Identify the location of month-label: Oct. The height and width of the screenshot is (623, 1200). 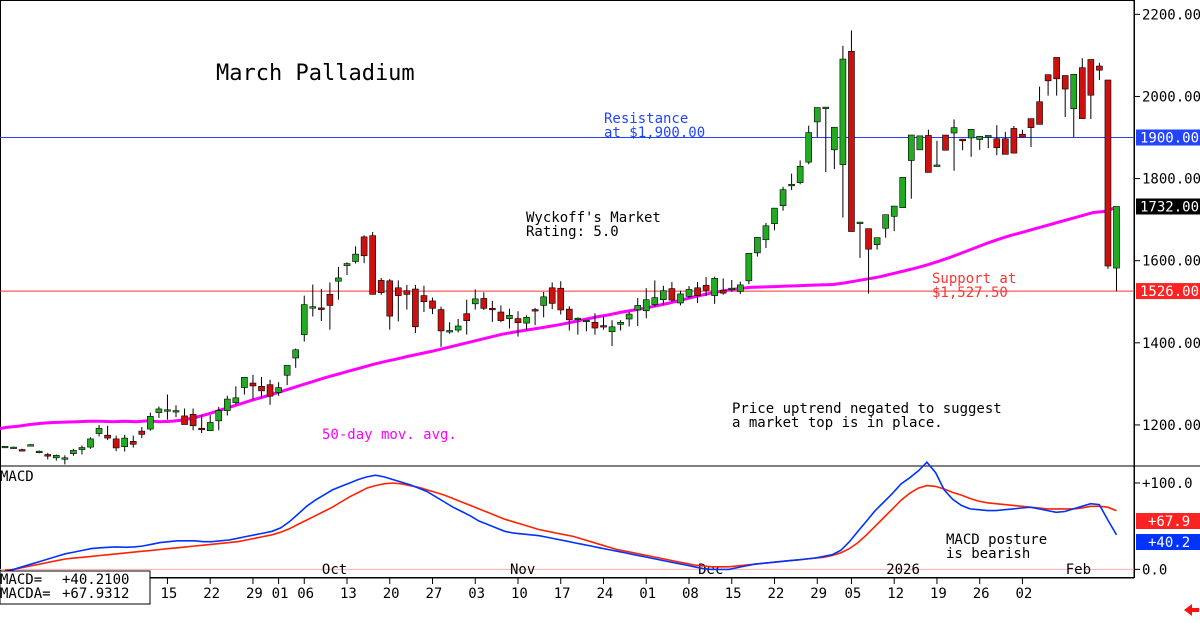
(334, 570).